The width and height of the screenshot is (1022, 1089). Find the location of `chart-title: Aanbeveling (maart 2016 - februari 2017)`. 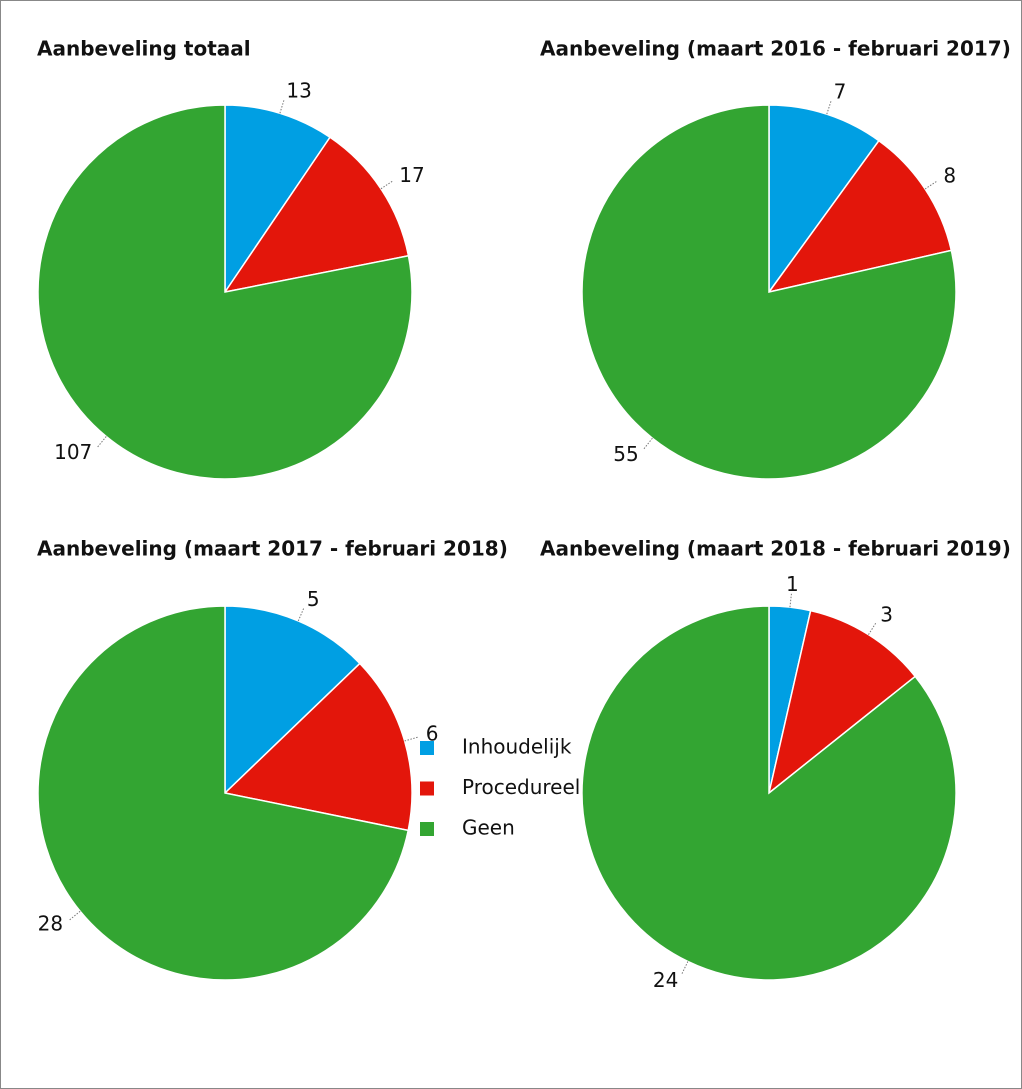

chart-title: Aanbeveling (maart 2016 - februari 2017) is located at coordinates (775, 49).